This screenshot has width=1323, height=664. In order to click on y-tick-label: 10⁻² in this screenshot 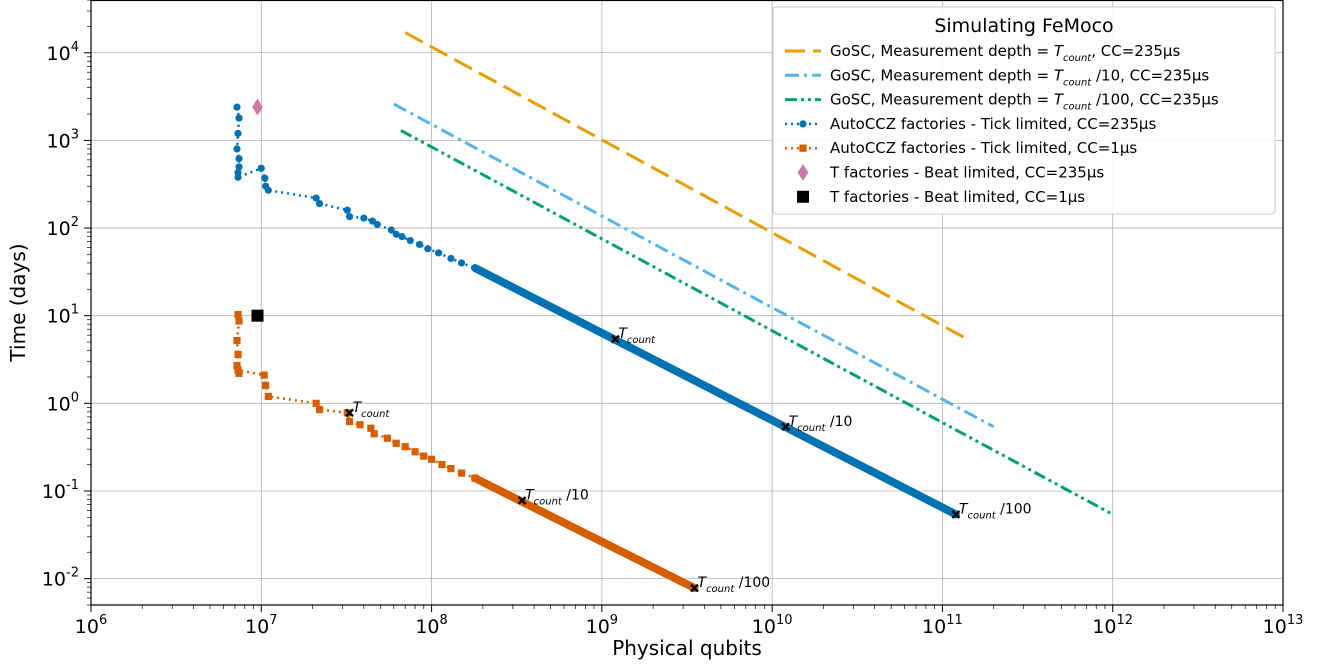, I will do `click(60, 578)`.